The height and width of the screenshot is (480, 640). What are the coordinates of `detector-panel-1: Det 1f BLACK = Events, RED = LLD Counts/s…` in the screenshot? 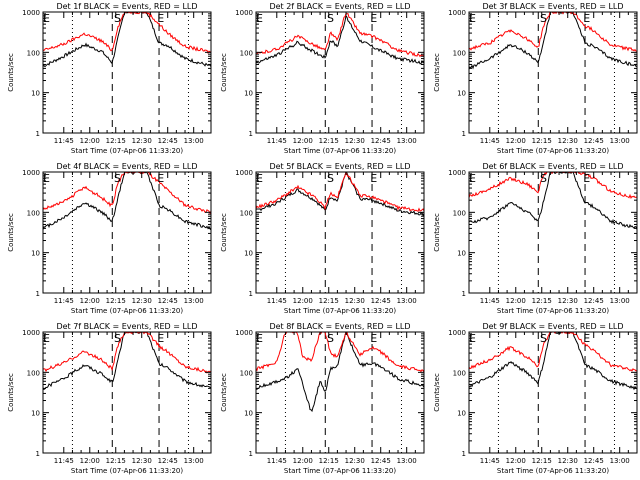 It's located at (109, 78).